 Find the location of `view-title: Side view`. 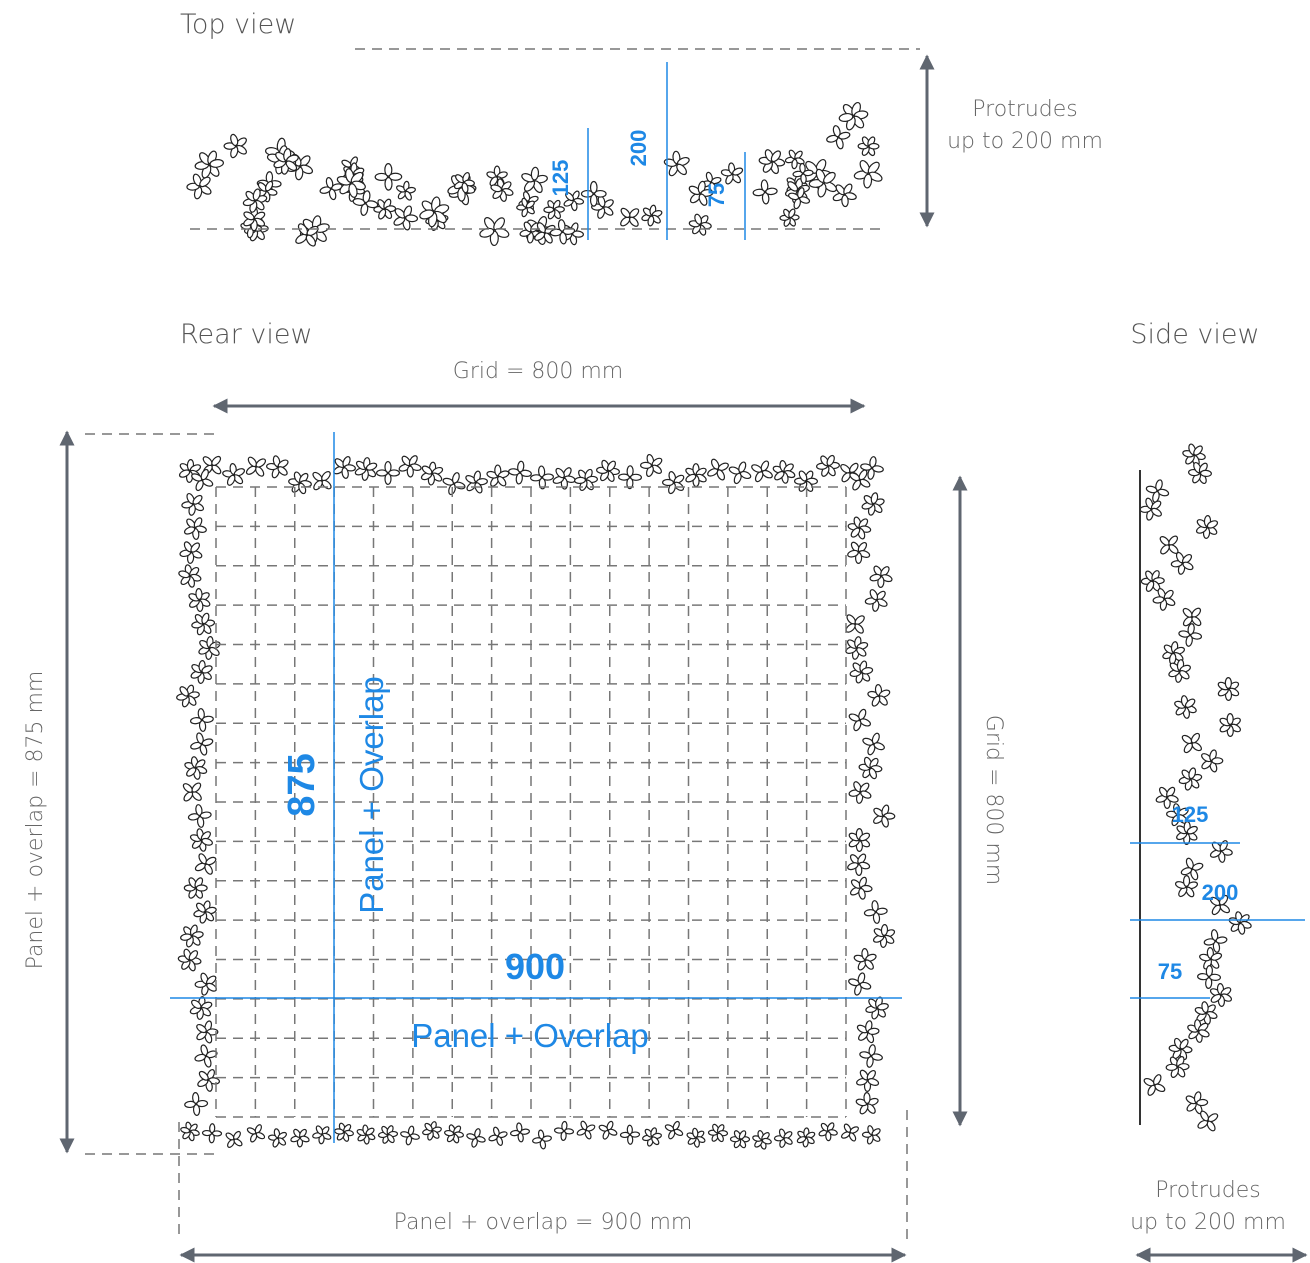

view-title: Side view is located at coordinates (1194, 334).